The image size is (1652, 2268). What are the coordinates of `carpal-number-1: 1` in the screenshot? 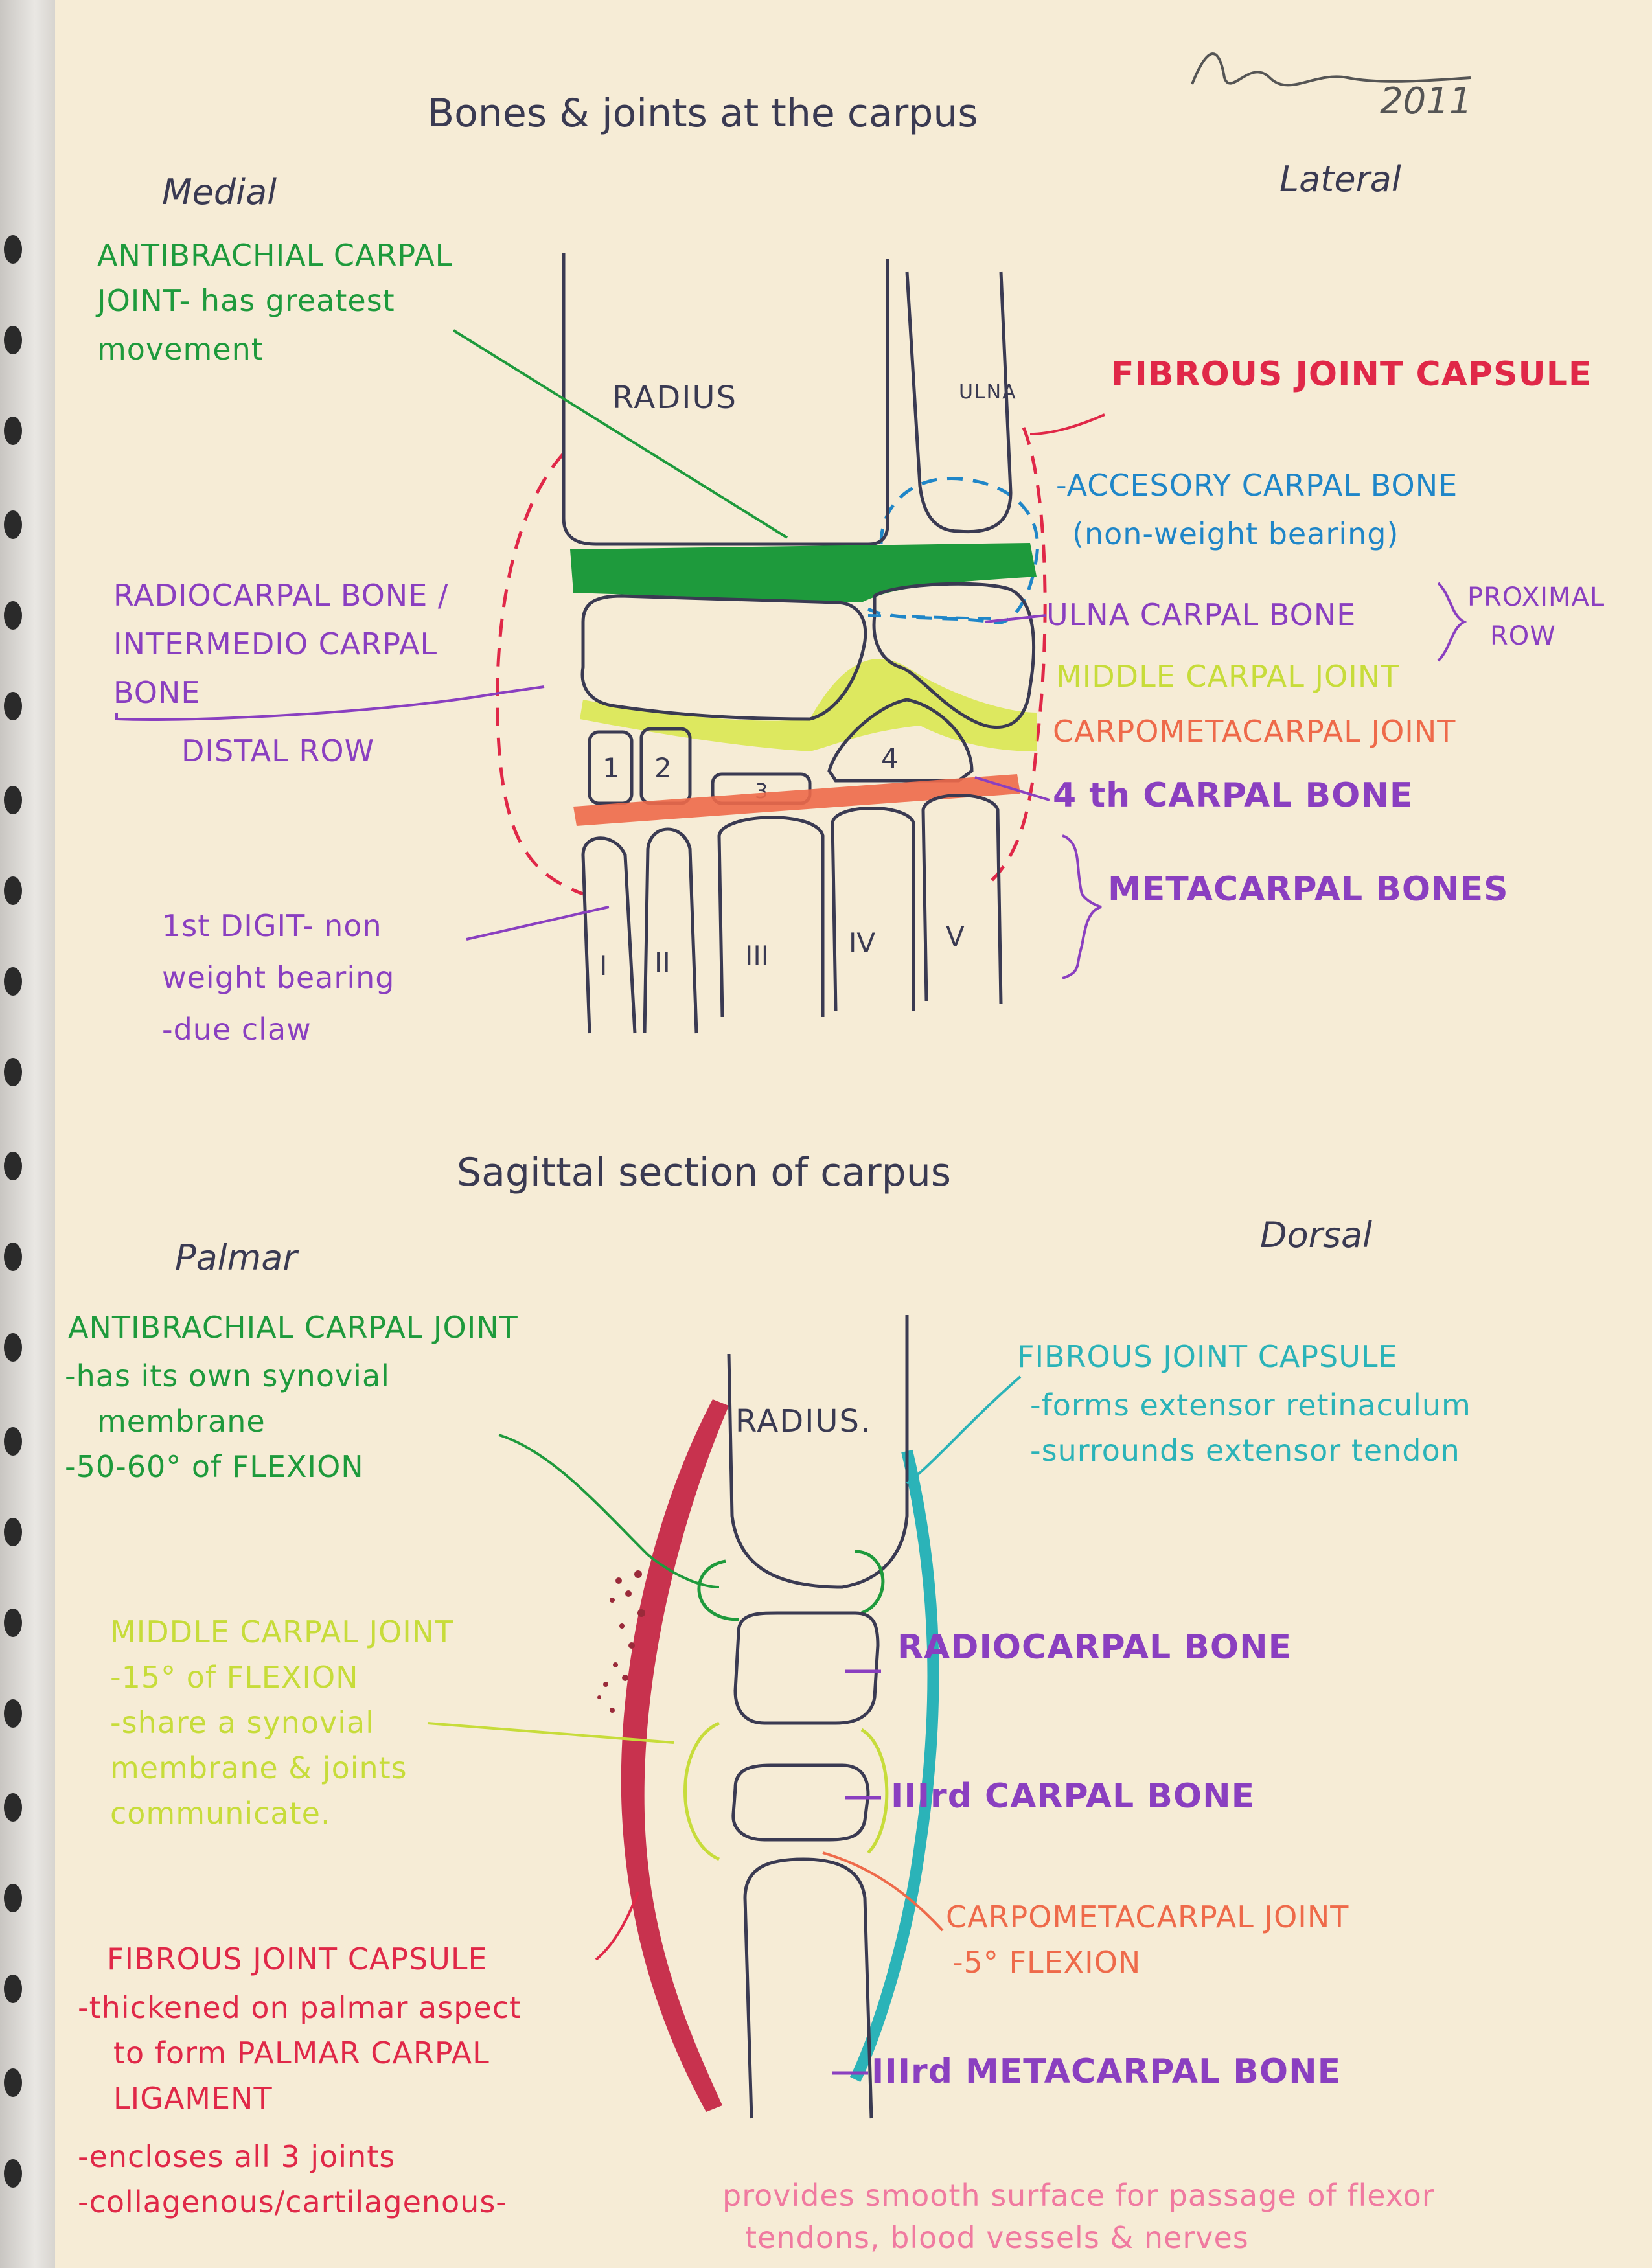 It's located at (611, 768).